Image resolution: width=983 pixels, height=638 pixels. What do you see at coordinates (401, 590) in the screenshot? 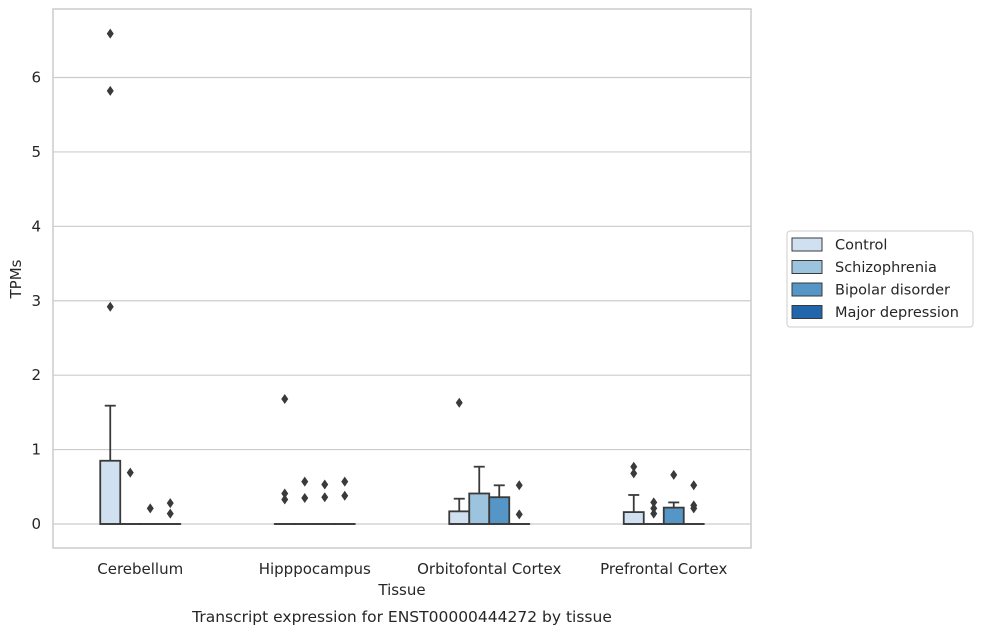
I see `x-axis-label: Tissue` at bounding box center [401, 590].